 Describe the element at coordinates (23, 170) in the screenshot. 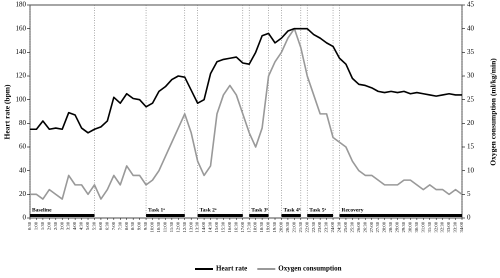

I see `y-tick-label: 40` at that location.